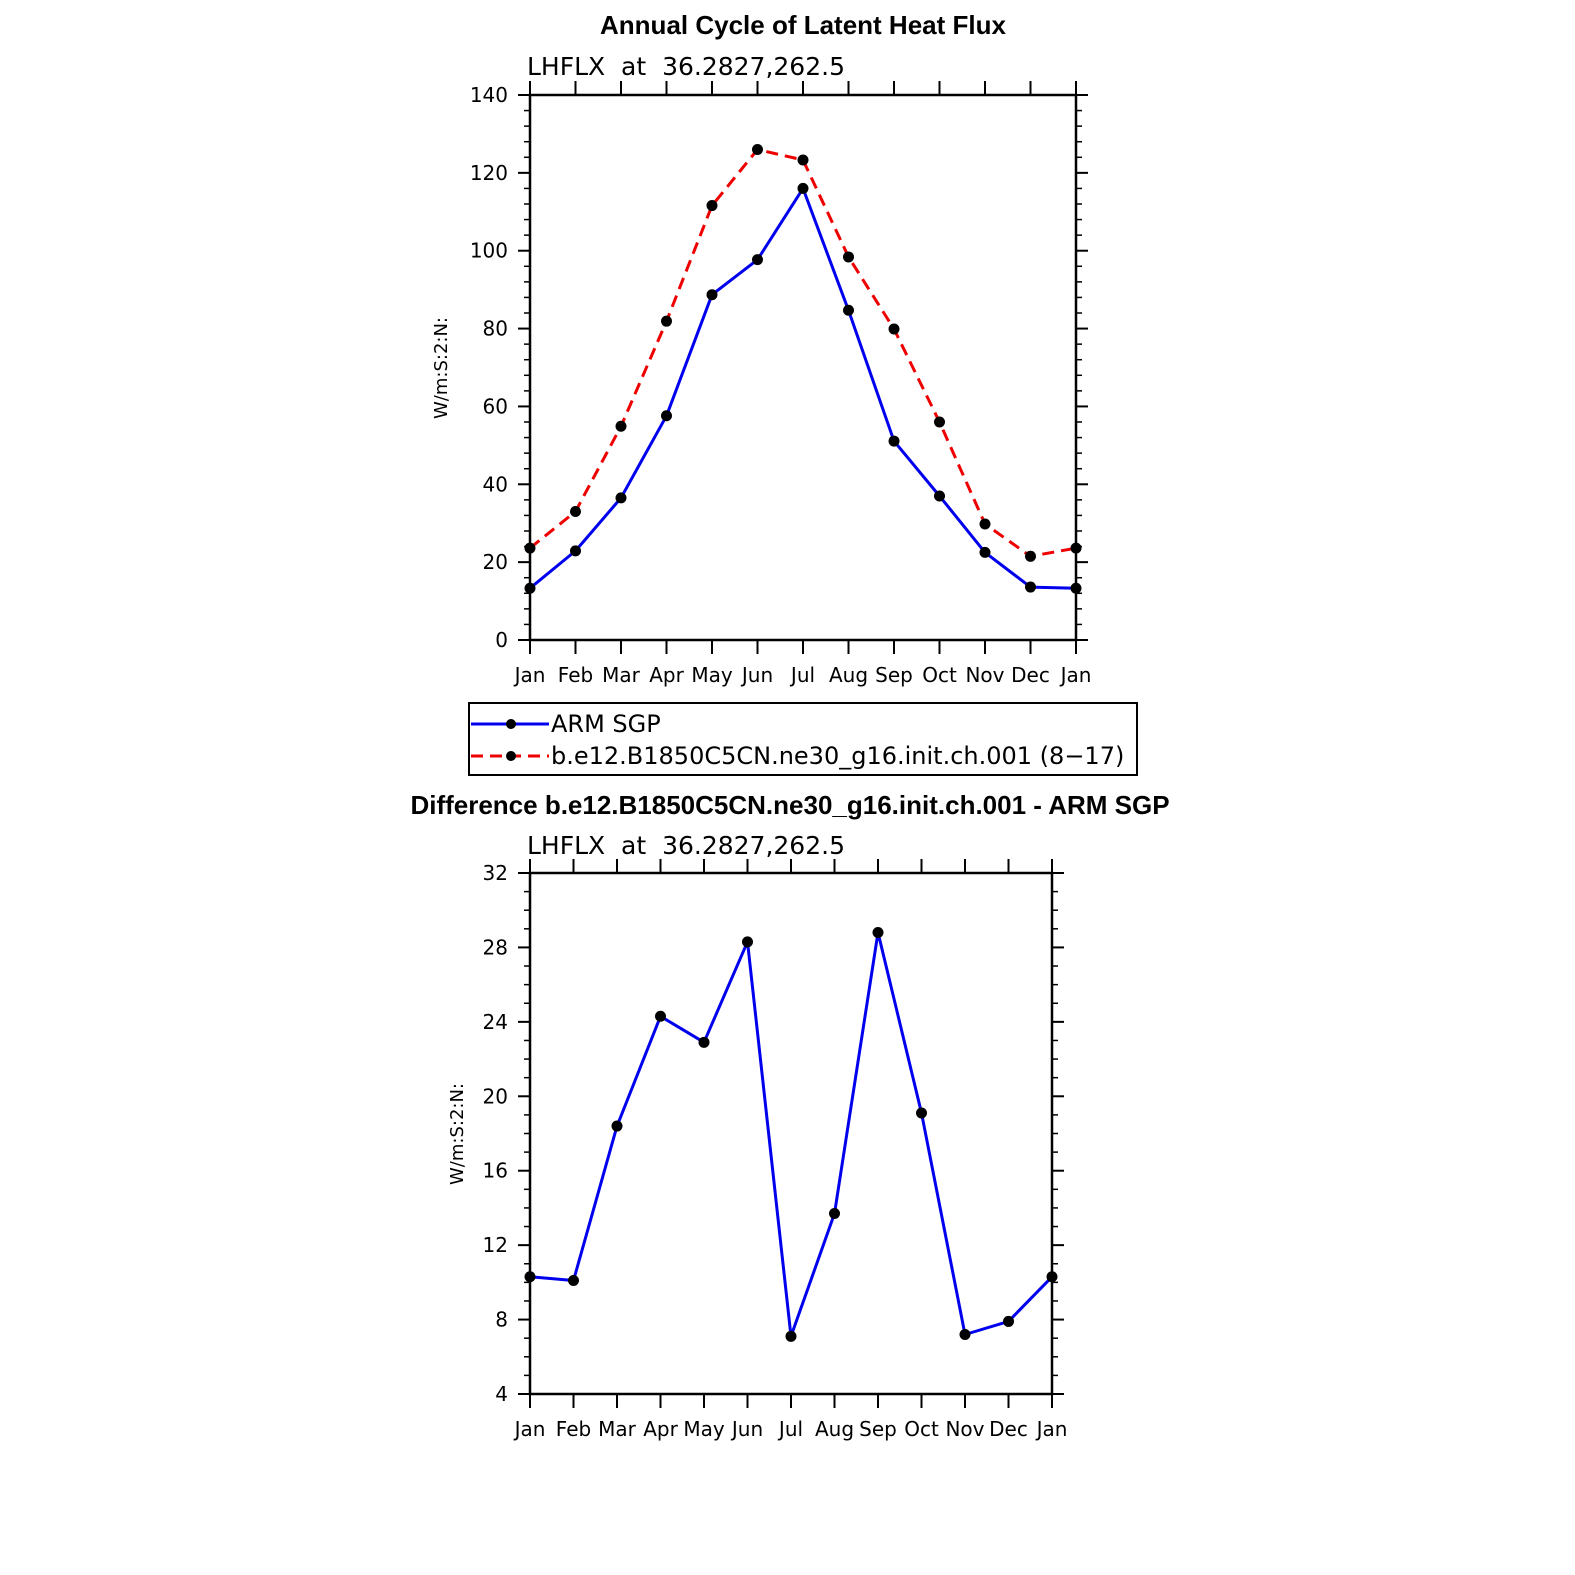 The height and width of the screenshot is (1575, 1575). Describe the element at coordinates (495, 1171) in the screenshot. I see `y-tick-label: 16` at that location.